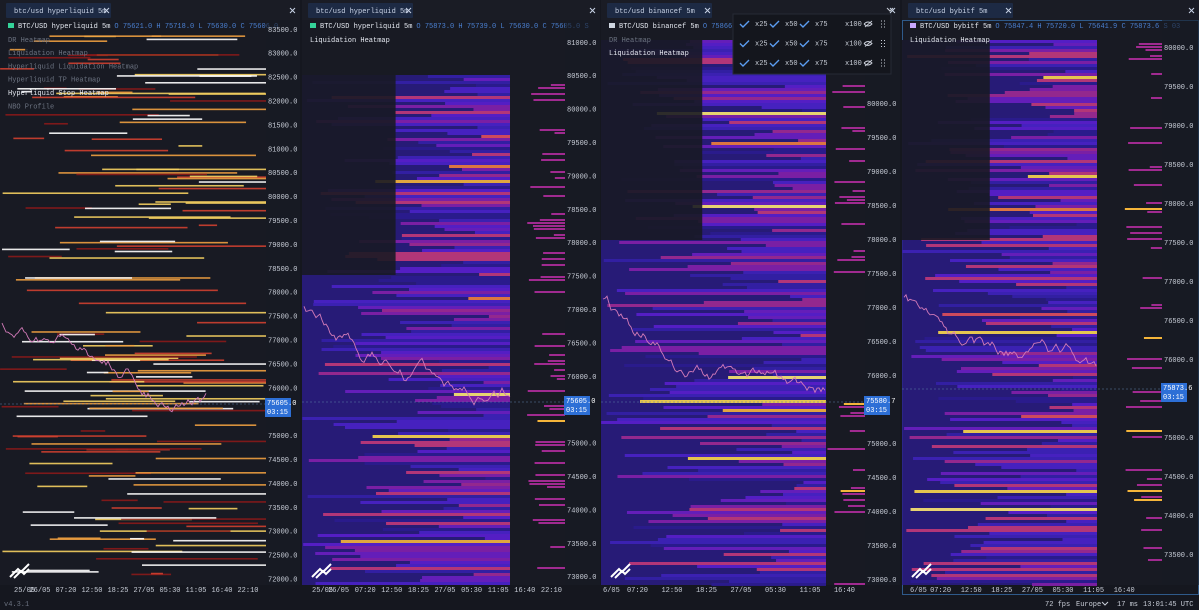 The image size is (1199, 610). I want to click on y-tick-label: 80000.0, so click(1178, 49).